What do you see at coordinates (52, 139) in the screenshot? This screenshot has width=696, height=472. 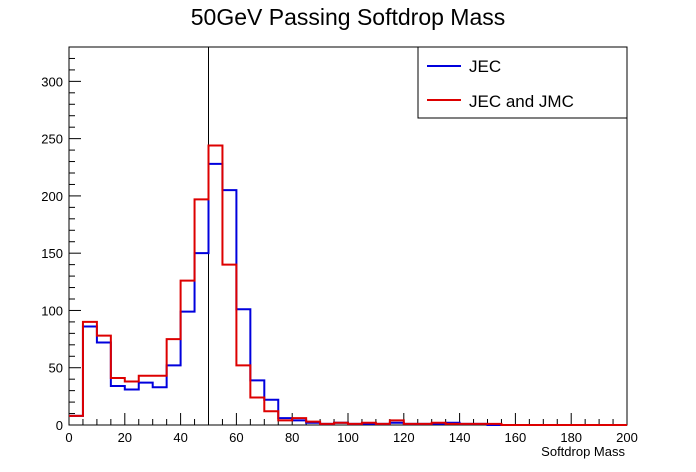 I see `y-tick-label: 250` at bounding box center [52, 139].